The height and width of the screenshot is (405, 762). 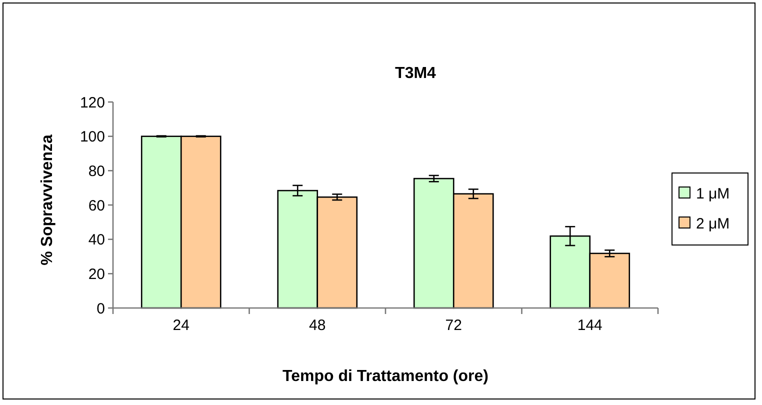 What do you see at coordinates (713, 193) in the screenshot?
I see `legend-label: 1 μM` at bounding box center [713, 193].